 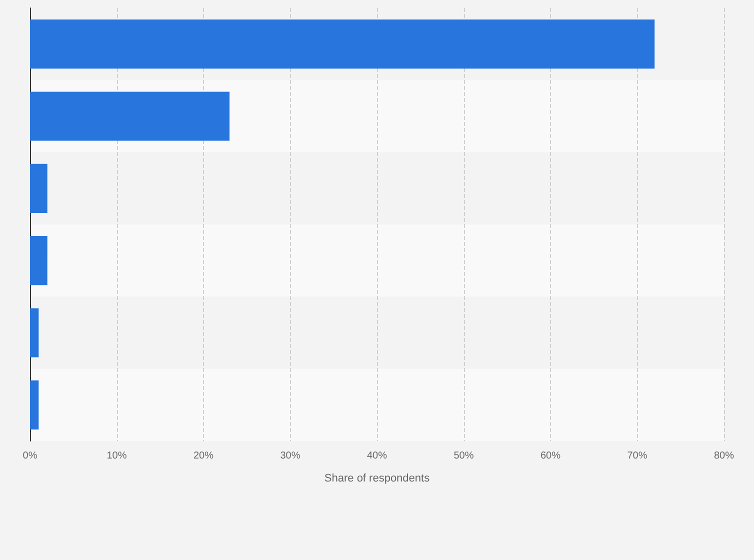 I want to click on x-tick-label: 30%, so click(x=290, y=456).